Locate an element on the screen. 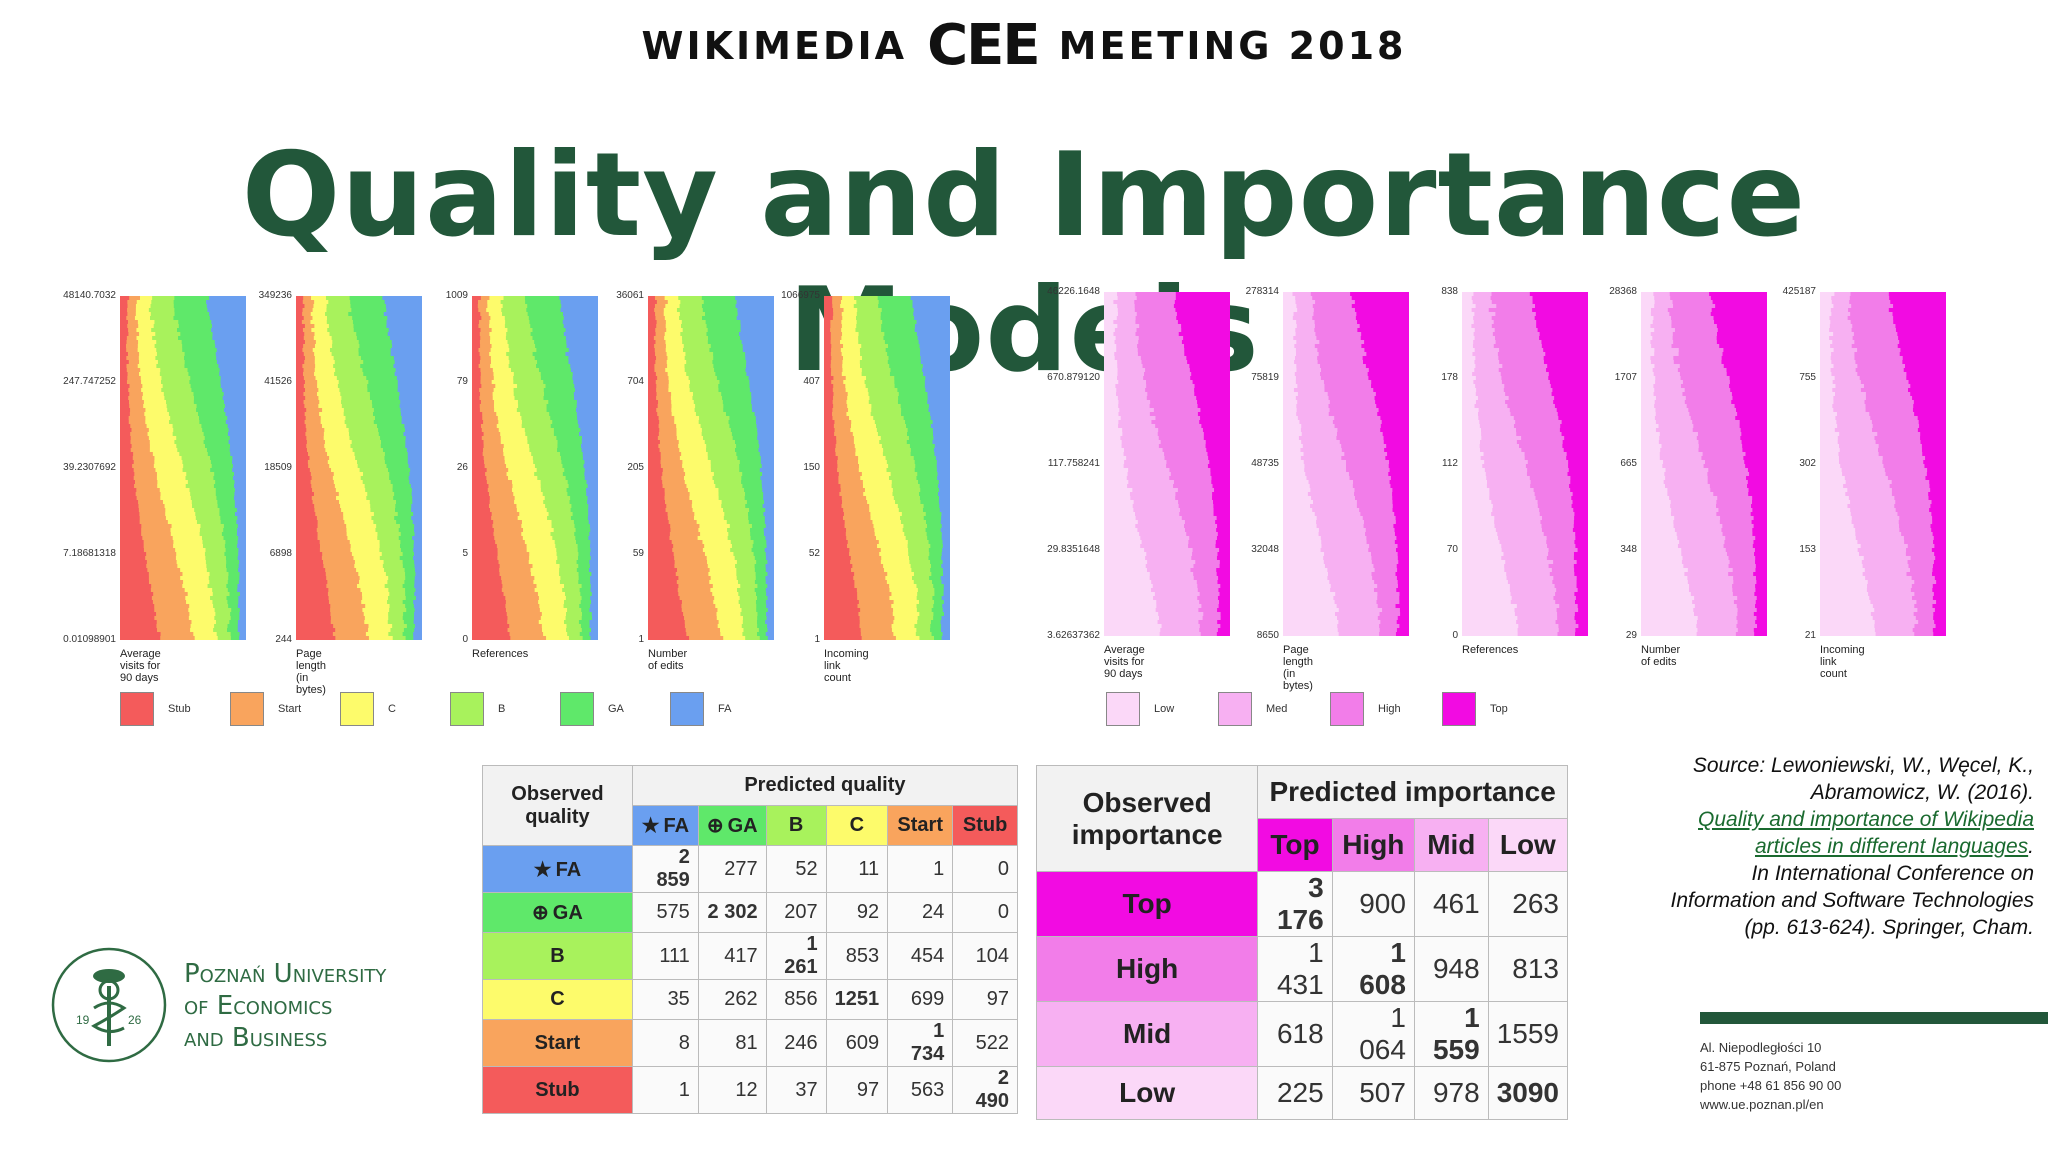  table-row: Stub 1 12 37 97 563 2 490 is located at coordinates (750, 1090).